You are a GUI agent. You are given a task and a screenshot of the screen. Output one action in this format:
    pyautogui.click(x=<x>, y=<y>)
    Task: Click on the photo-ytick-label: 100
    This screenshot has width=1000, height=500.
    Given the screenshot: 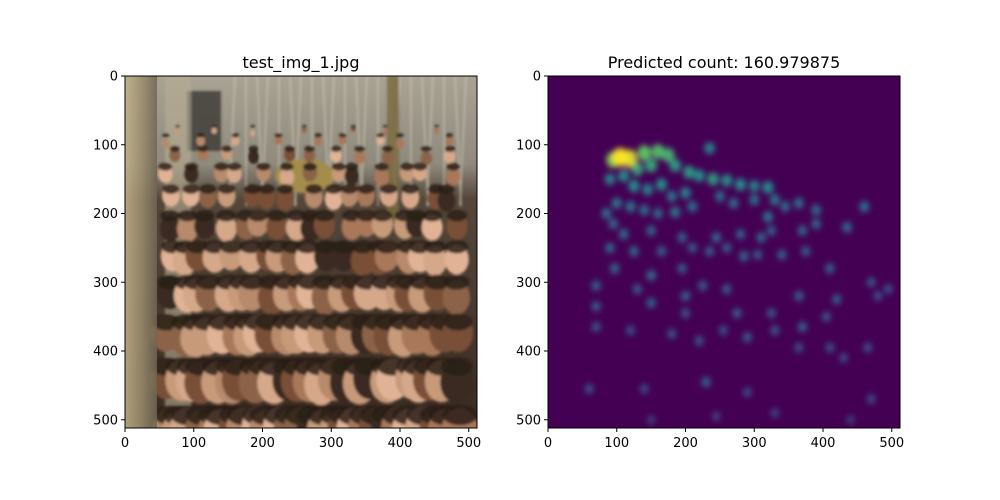 What is the action you would take?
    pyautogui.click(x=105, y=145)
    